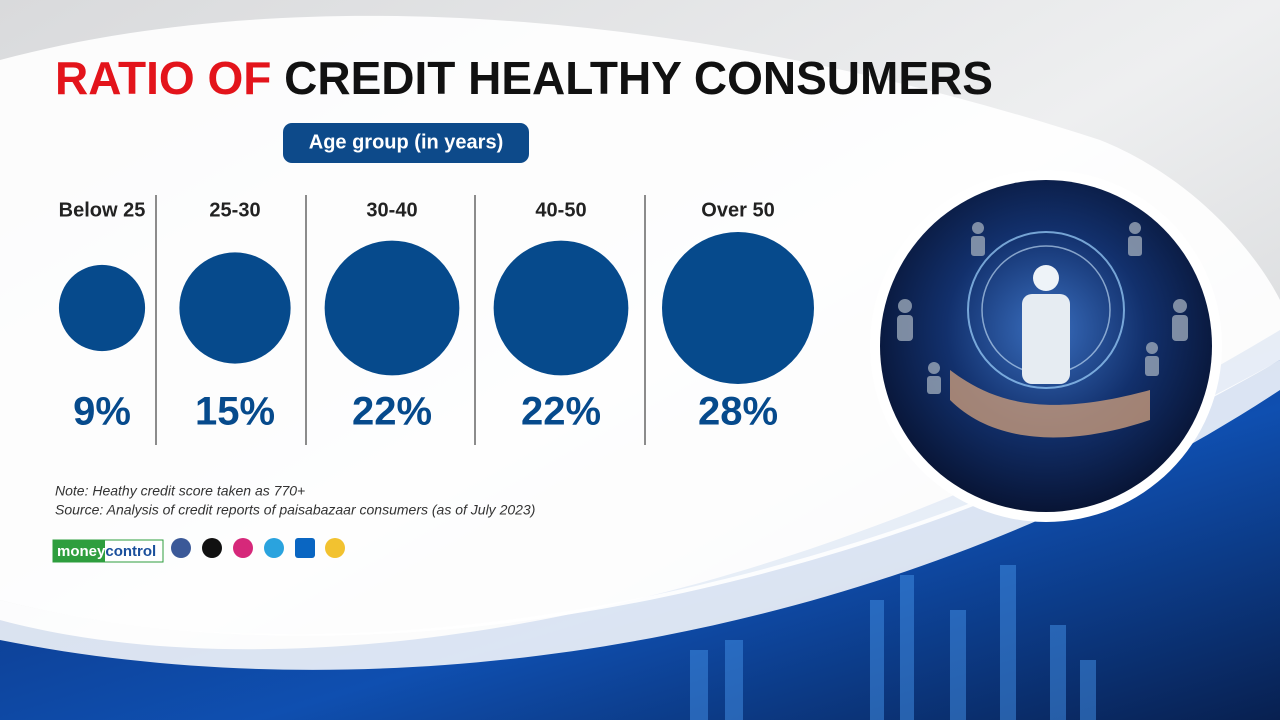 Image resolution: width=1280 pixels, height=725 pixels. What do you see at coordinates (638, 78) in the screenshot?
I see `title-rest: CREDIT HEALTHY CONSUMERS` at bounding box center [638, 78].